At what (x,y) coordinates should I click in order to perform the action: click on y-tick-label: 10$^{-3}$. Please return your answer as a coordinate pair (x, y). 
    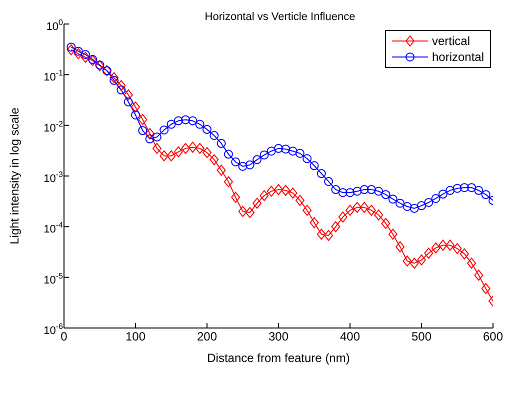
    Looking at the image, I should click on (54, 177).